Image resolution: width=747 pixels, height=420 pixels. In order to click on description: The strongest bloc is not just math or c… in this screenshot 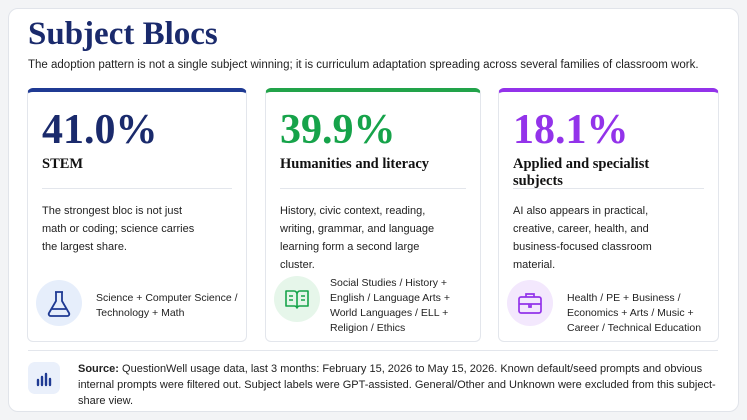, I will do `click(118, 229)`.